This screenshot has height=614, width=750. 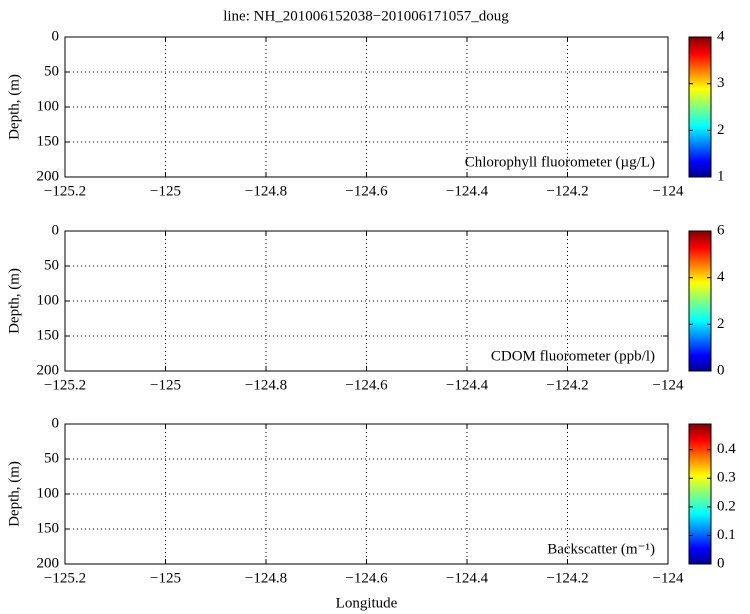 I want to click on colorbar-tick-label: 0.4, so click(x=726, y=449).